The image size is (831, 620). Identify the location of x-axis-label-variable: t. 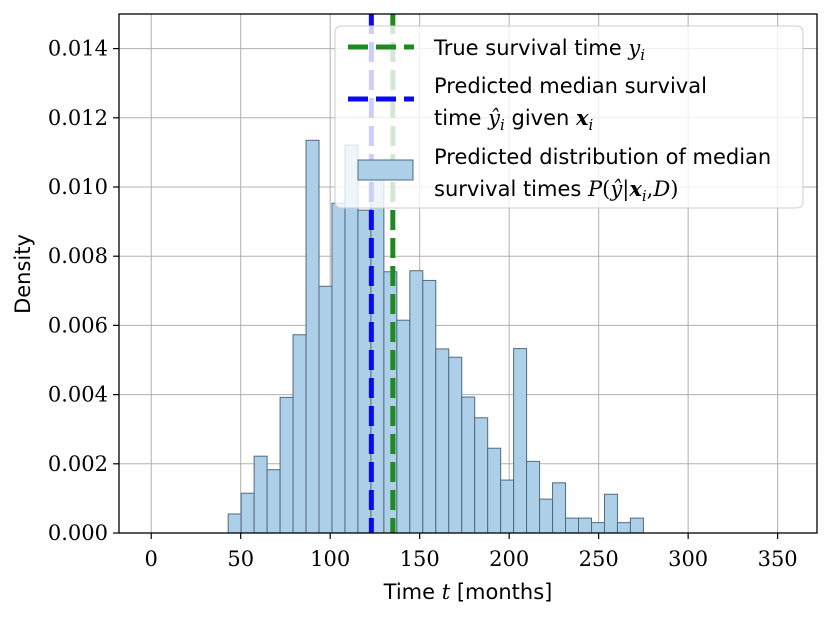
(446, 592).